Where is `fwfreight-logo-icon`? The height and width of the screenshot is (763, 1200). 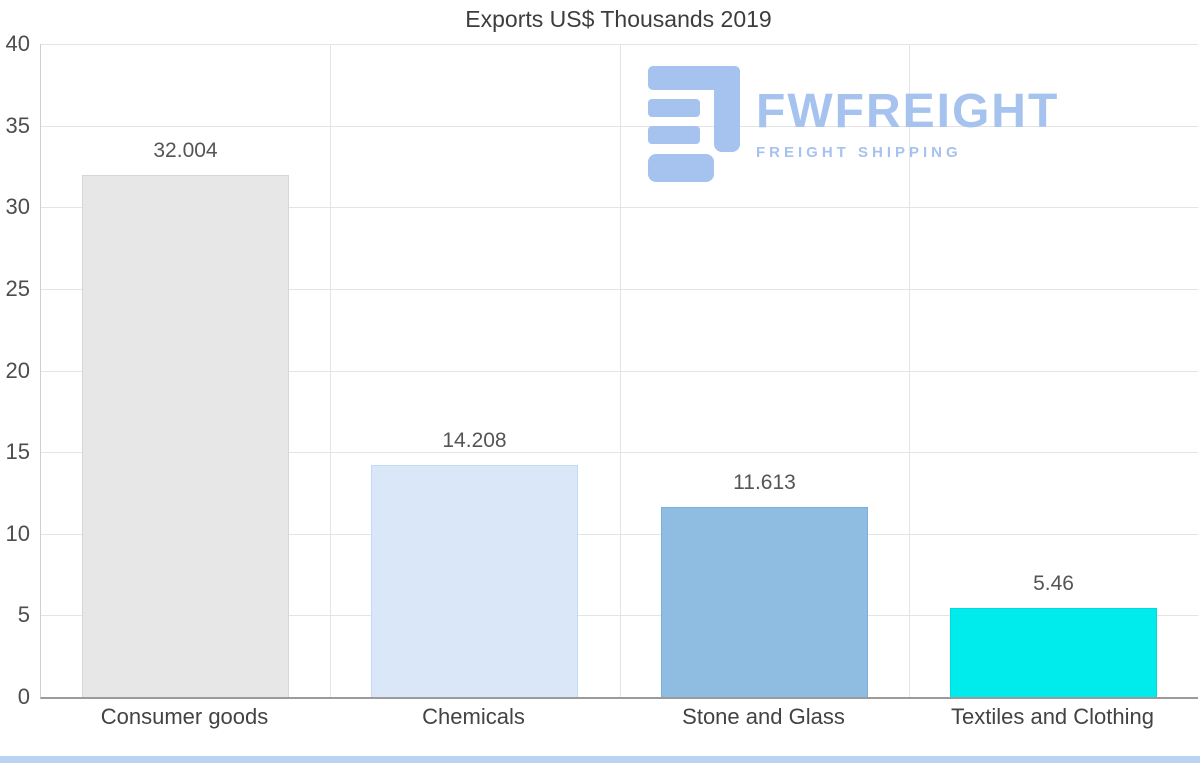 fwfreight-logo-icon is located at coordinates (694, 124).